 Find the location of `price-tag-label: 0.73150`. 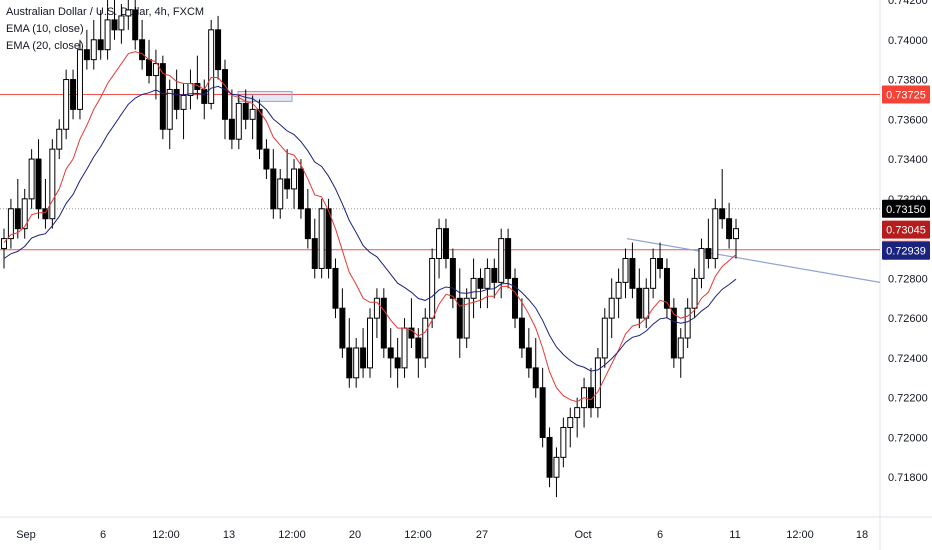

price-tag-label: 0.73150 is located at coordinates (906, 210).